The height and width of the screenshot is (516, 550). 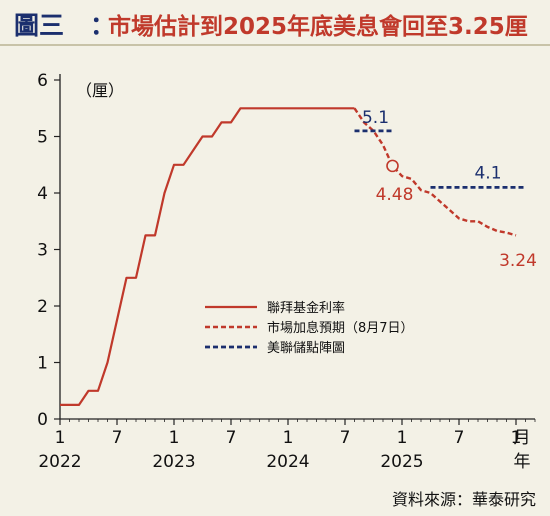 I want to click on annotation-label: 3.24, so click(x=518, y=261).